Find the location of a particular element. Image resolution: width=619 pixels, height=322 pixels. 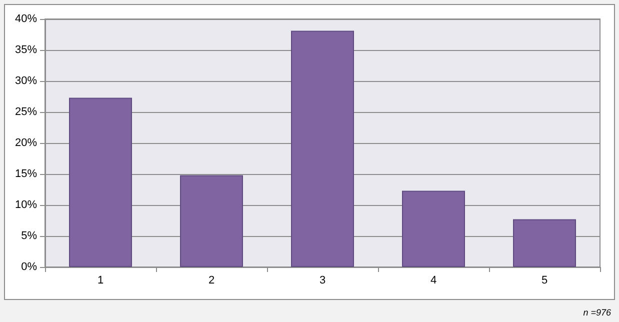

y-tick-label: 5% is located at coordinates (29, 236).